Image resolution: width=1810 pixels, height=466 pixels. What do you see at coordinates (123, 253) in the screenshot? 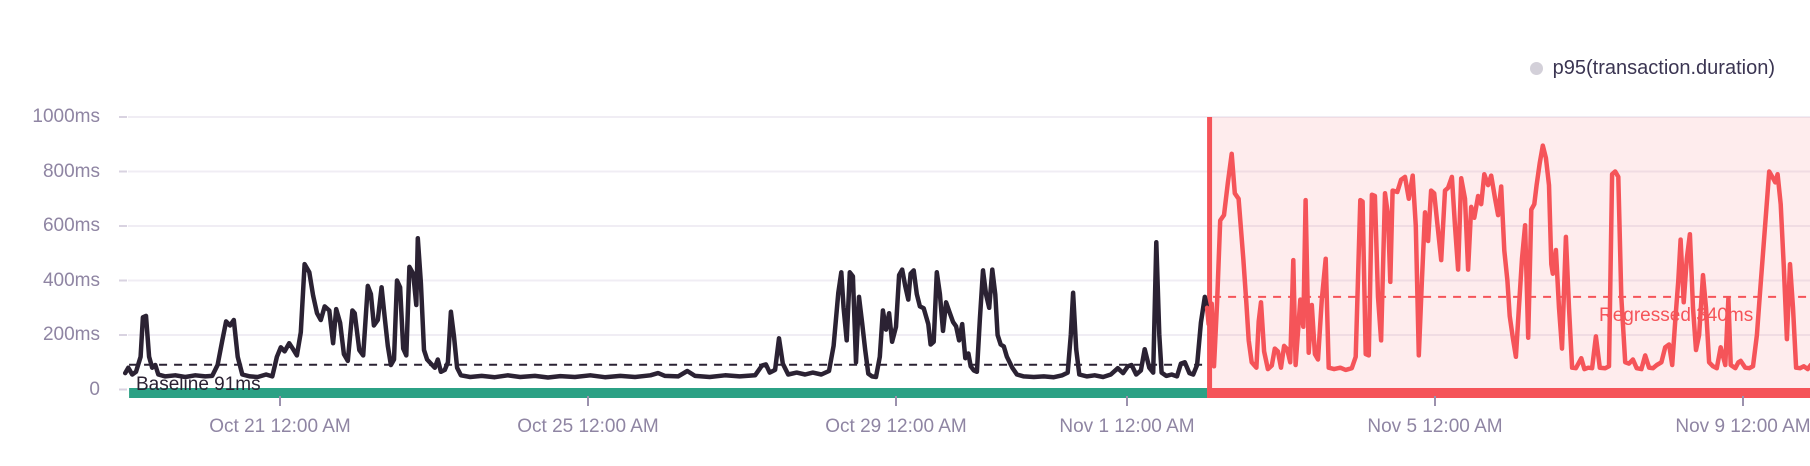
I see `y-axis-tick-marks` at bounding box center [123, 253].